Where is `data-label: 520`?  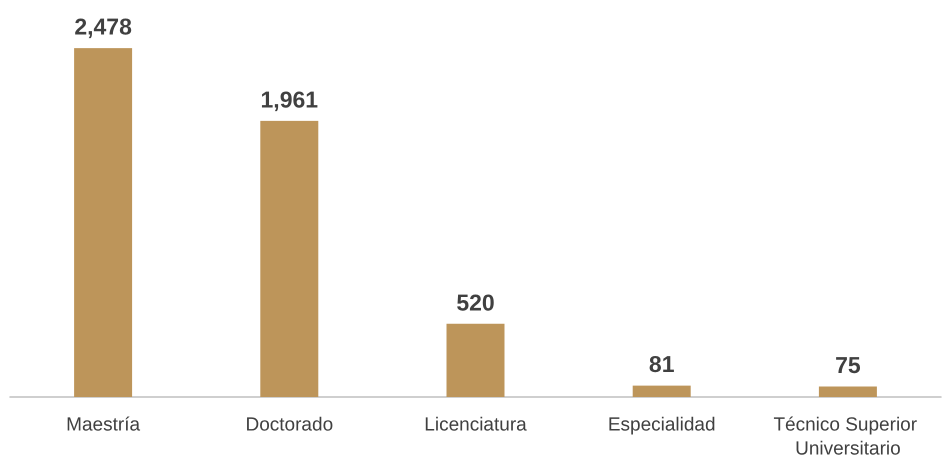 data-label: 520 is located at coordinates (475, 302).